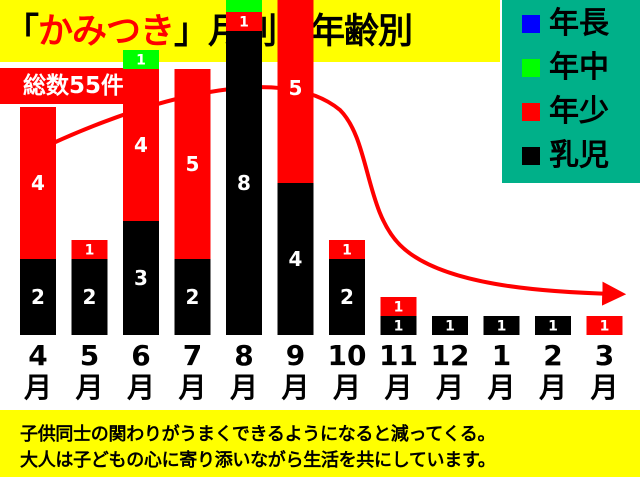 Image resolution: width=640 pixels, height=477 pixels. What do you see at coordinates (296, 88) in the screenshot?
I see `bar-value-label-9-s1: 5` at bounding box center [296, 88].